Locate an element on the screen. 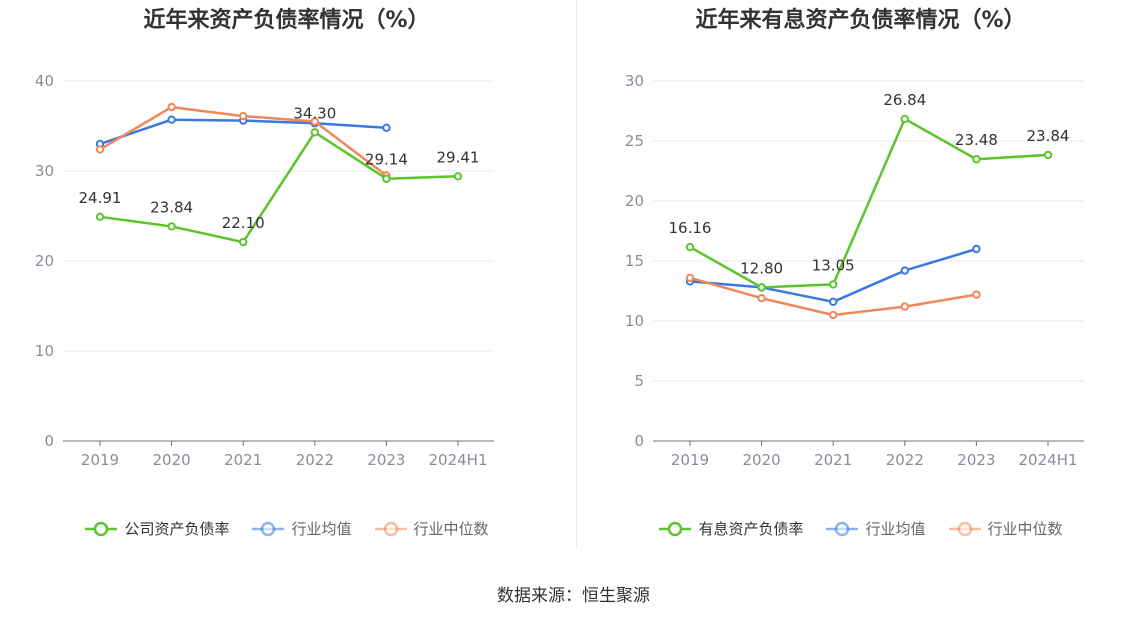  data-label: 23.48 is located at coordinates (976, 140).